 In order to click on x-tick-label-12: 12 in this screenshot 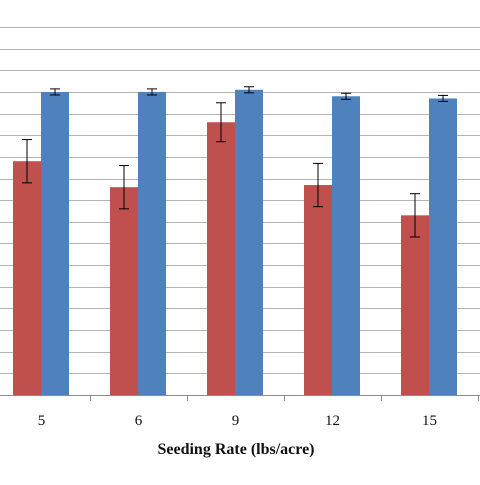, I will do `click(332, 421)`.